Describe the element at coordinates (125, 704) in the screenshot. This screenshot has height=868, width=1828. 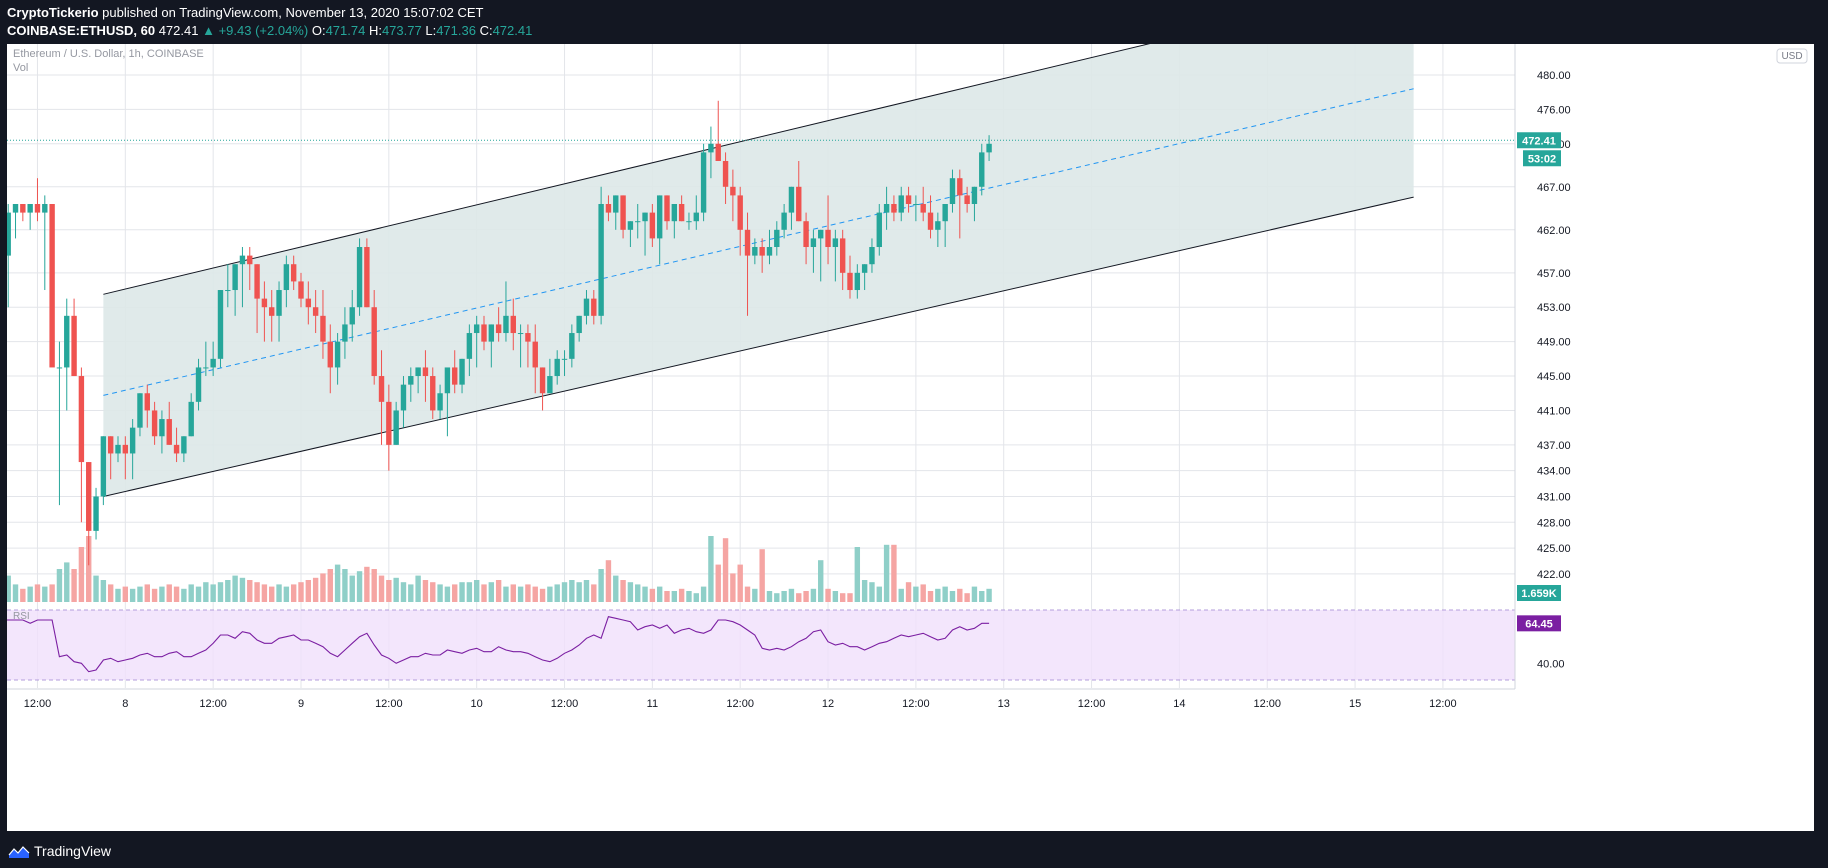
I see `x-tick-label: 8` at that location.